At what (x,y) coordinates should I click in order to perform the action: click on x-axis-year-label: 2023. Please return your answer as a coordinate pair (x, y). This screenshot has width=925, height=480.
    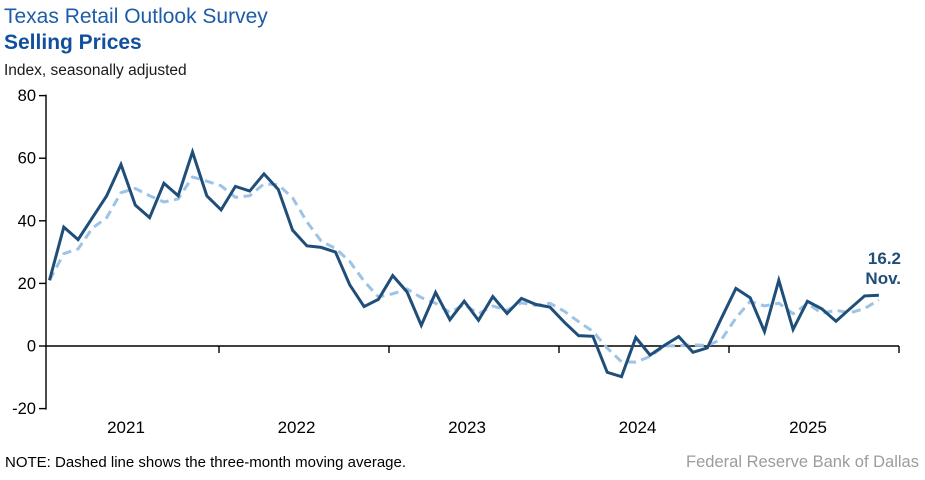
    Looking at the image, I should click on (467, 427).